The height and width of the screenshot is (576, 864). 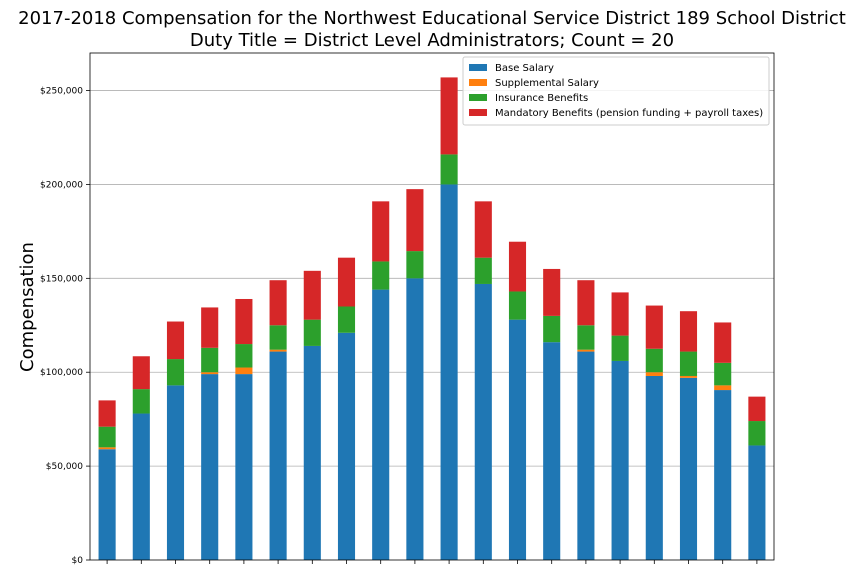 I want to click on y-tick-label: $100,000, so click(x=61, y=373).